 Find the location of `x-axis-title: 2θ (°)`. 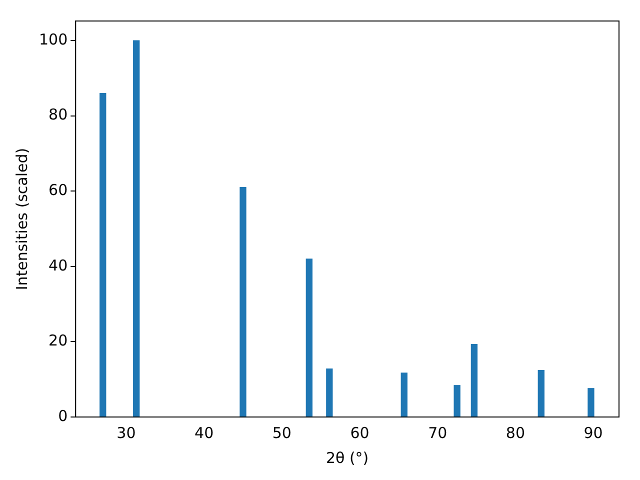

x-axis-title: 2θ (°) is located at coordinates (347, 457).